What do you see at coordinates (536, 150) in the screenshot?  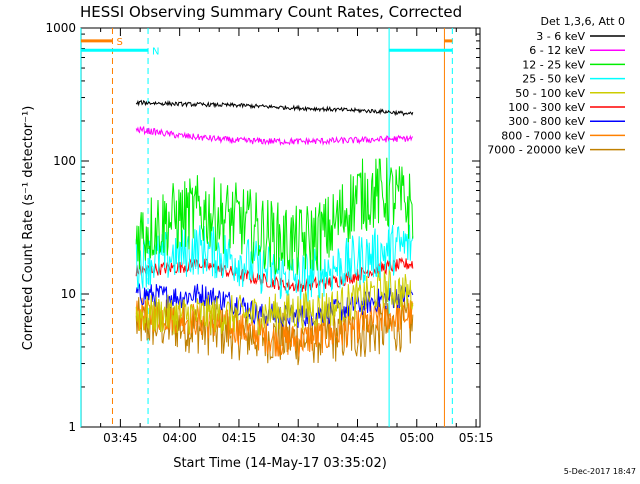 I see `legend-entry-label: 7000 - 20000 keV` at bounding box center [536, 150].